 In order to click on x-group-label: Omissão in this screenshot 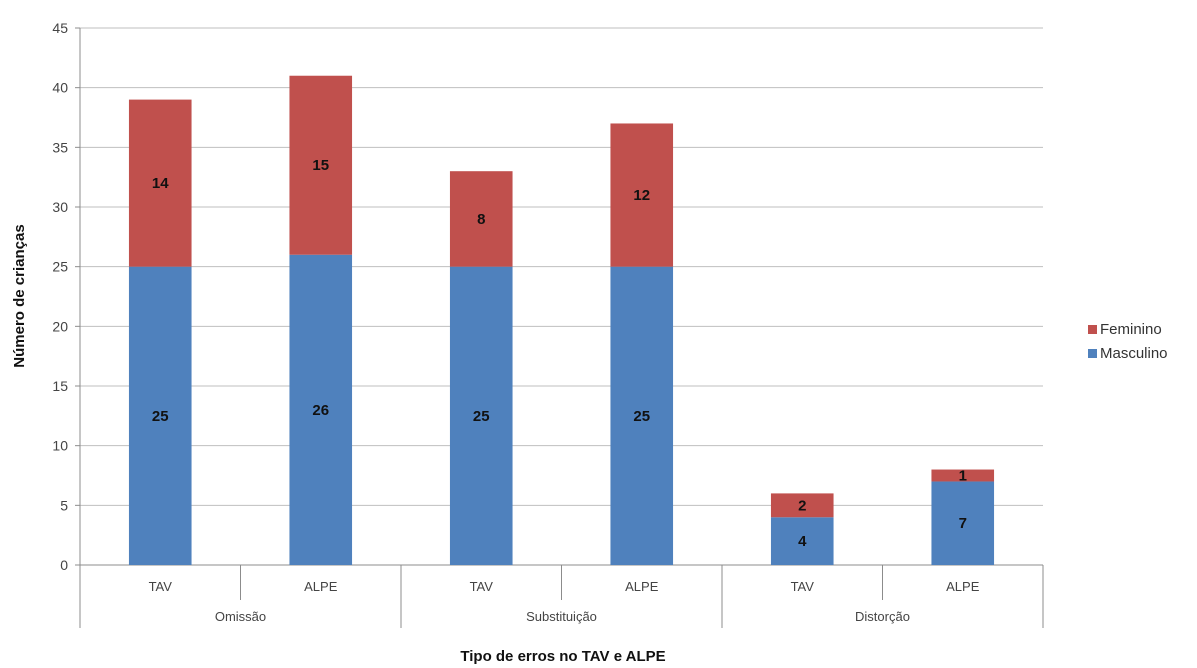, I will do `click(240, 616)`.